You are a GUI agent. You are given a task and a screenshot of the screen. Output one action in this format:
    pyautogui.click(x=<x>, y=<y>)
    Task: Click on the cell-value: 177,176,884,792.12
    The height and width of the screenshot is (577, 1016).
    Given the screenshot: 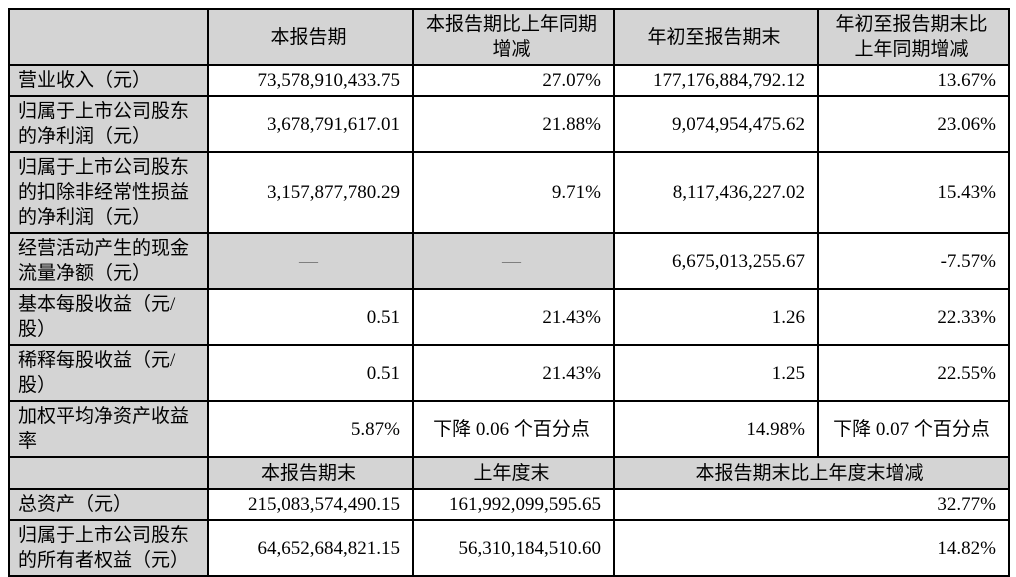 What is the action you would take?
    pyautogui.click(x=716, y=80)
    